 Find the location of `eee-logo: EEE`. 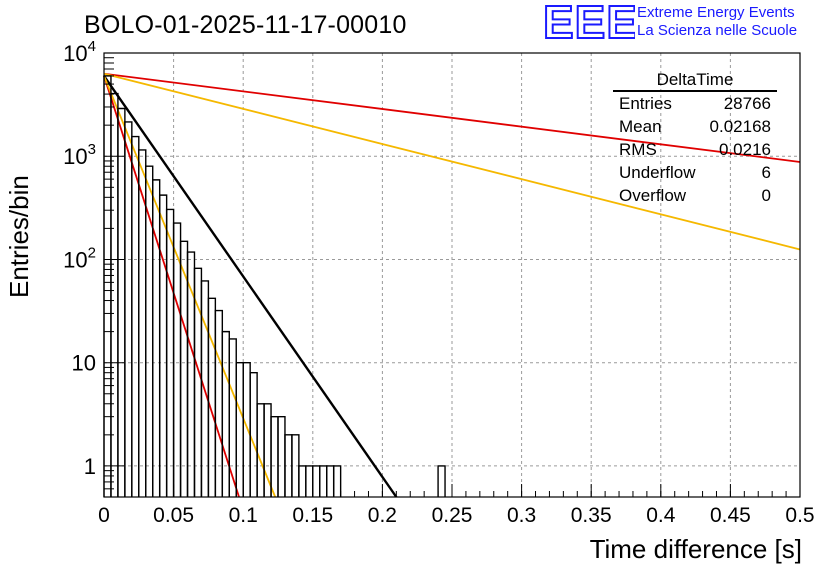

eee-logo: EEE is located at coordinates (589, 23).